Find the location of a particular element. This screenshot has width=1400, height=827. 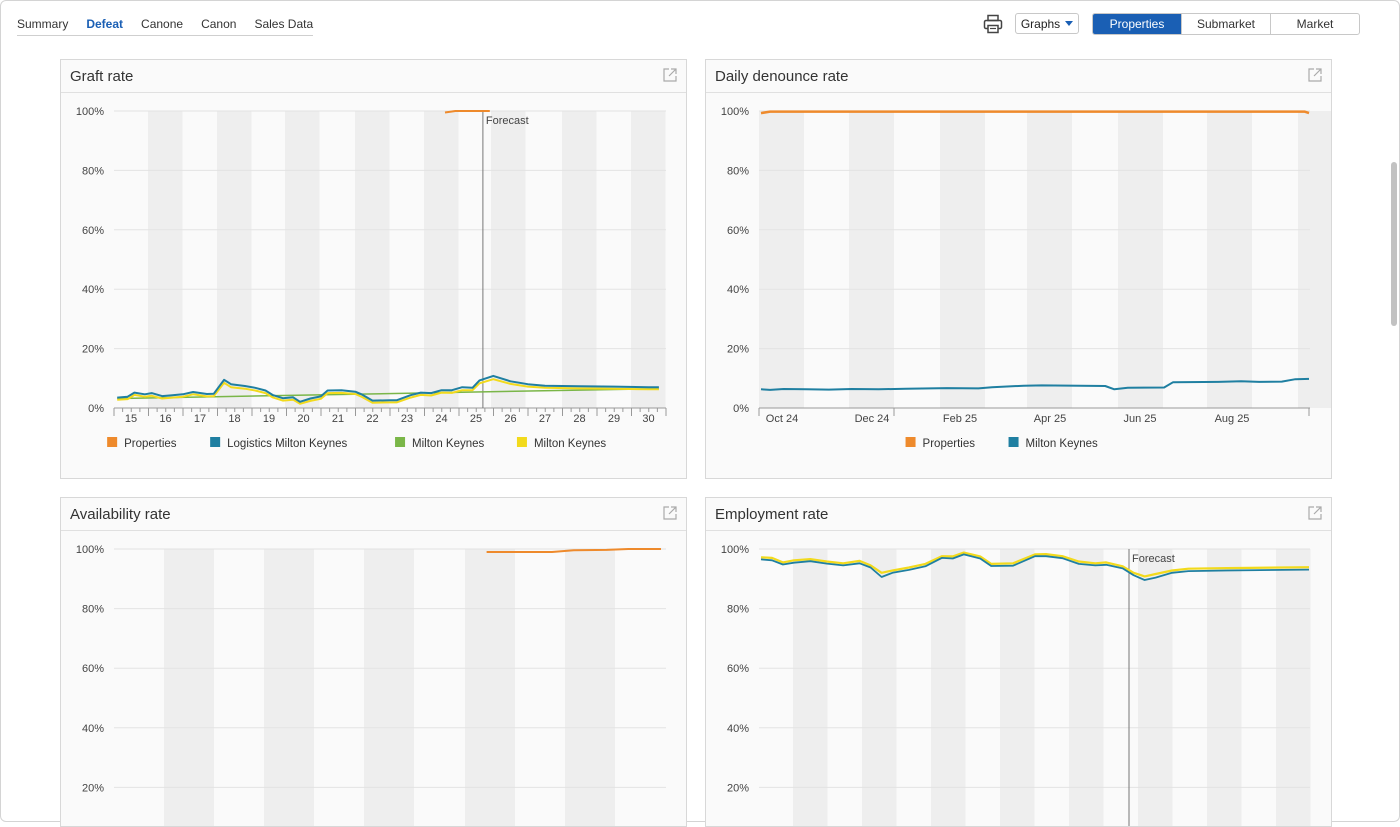

tab-sales-data: Sales Data is located at coordinates (284, 24).